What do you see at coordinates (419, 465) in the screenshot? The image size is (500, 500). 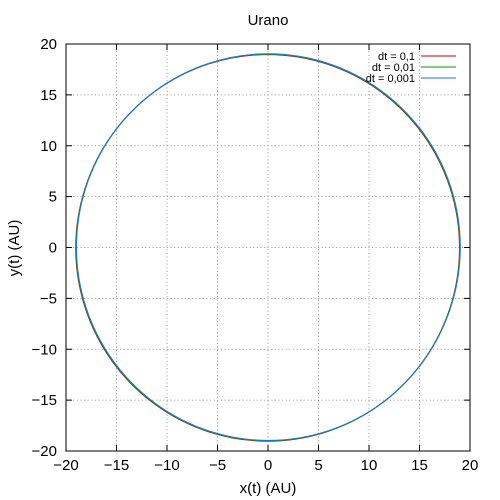 I see `x-tick-label: 15` at bounding box center [419, 465].